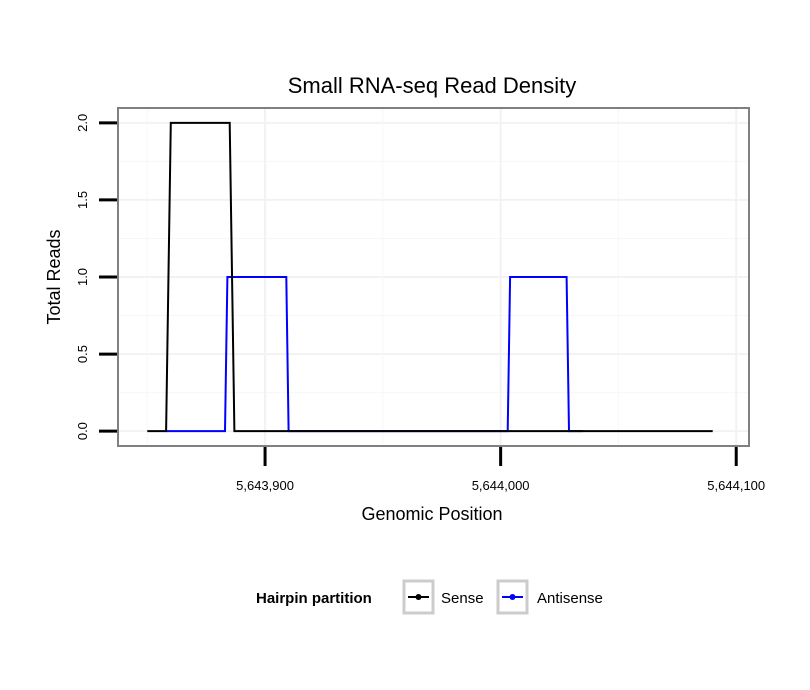 This screenshot has width=810, height=690. What do you see at coordinates (54, 276) in the screenshot?
I see `y-axis-title: Total Reads` at bounding box center [54, 276].